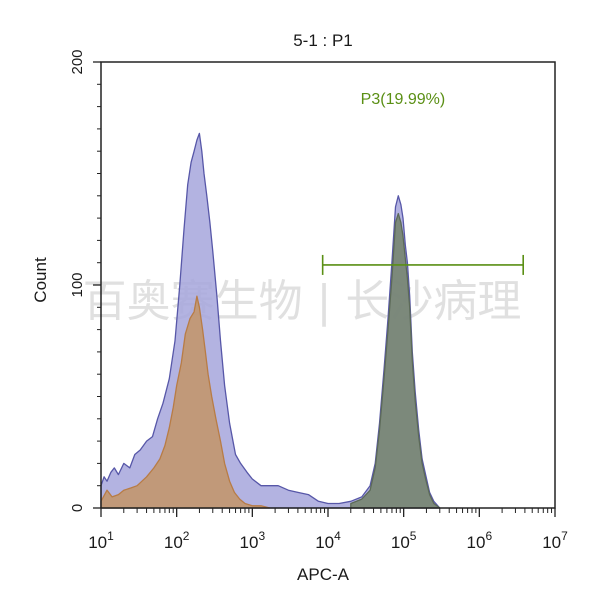 The height and width of the screenshot is (600, 600). What do you see at coordinates (101, 540) in the screenshot?
I see `x-tick-label: 10¹` at bounding box center [101, 540].